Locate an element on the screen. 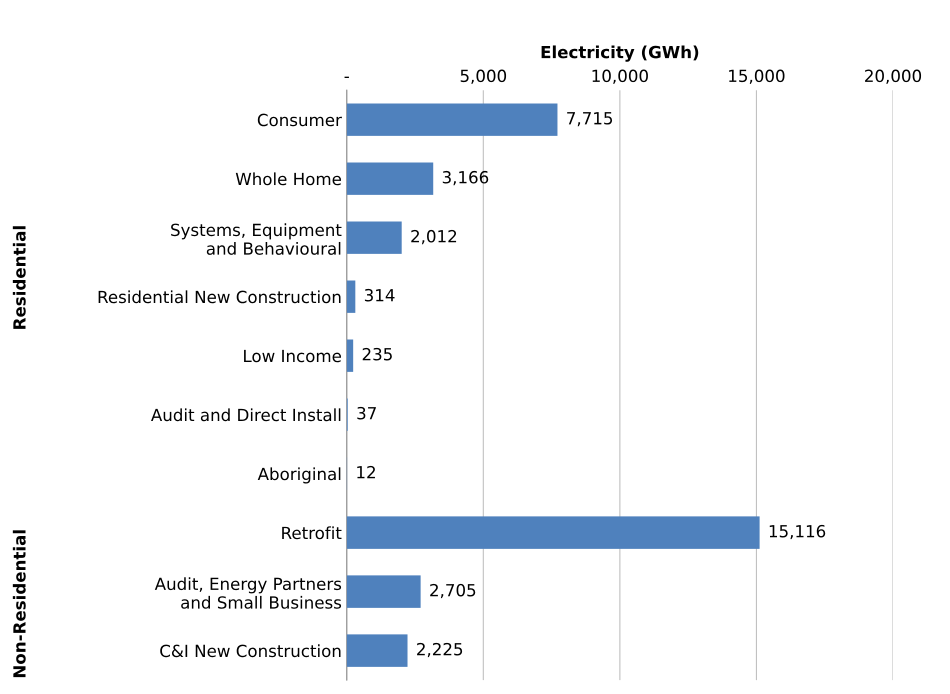 Image resolution: width=950 pixels, height=694 pixels. y-tick-label: Audit and Direct Install is located at coordinates (245, 415).